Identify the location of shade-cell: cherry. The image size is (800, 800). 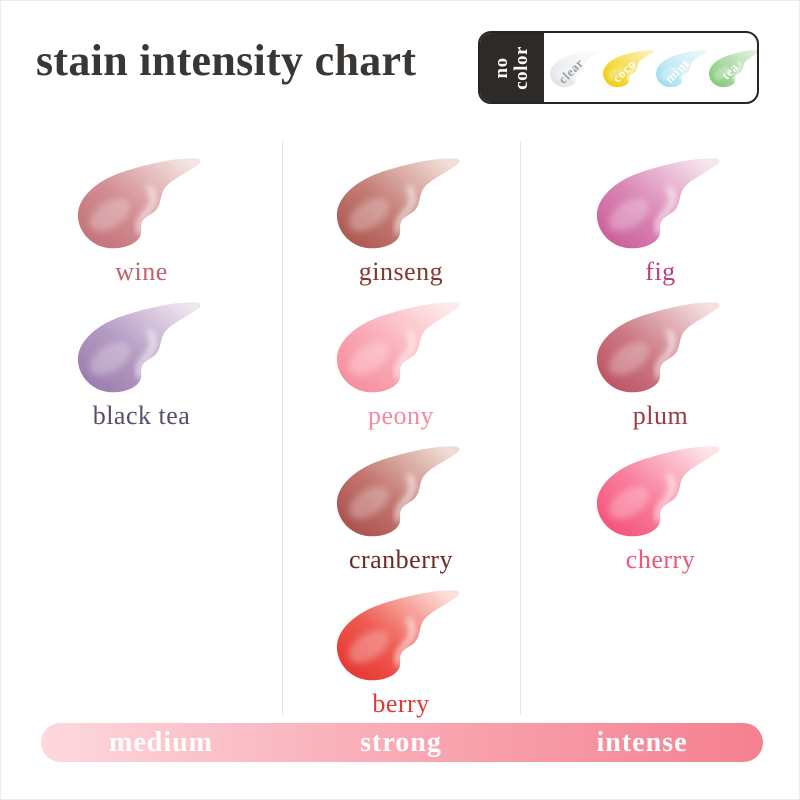
(659, 501).